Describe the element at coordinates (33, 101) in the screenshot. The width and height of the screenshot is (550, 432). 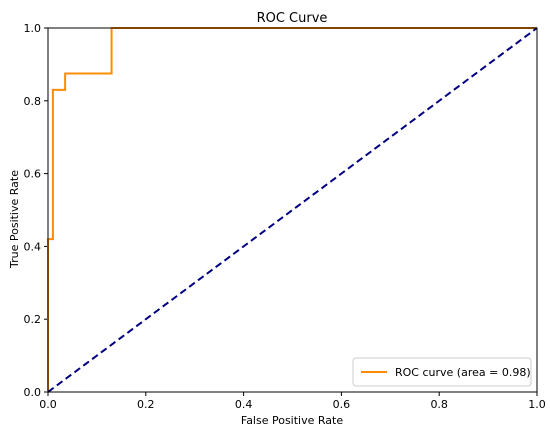
I see `y-tick-label: 0.8` at that location.